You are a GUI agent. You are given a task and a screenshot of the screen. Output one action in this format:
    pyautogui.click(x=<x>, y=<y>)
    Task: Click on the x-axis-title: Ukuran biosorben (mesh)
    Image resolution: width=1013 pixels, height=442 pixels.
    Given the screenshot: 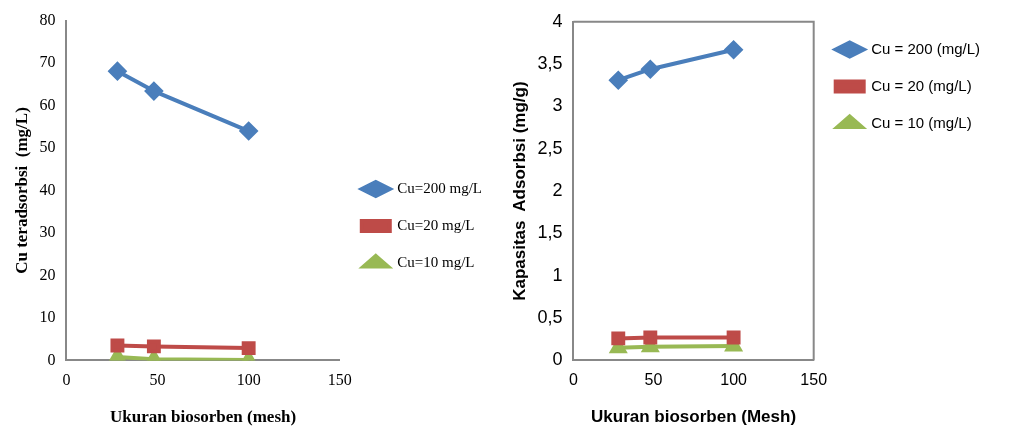 What is the action you would take?
    pyautogui.click(x=203, y=417)
    